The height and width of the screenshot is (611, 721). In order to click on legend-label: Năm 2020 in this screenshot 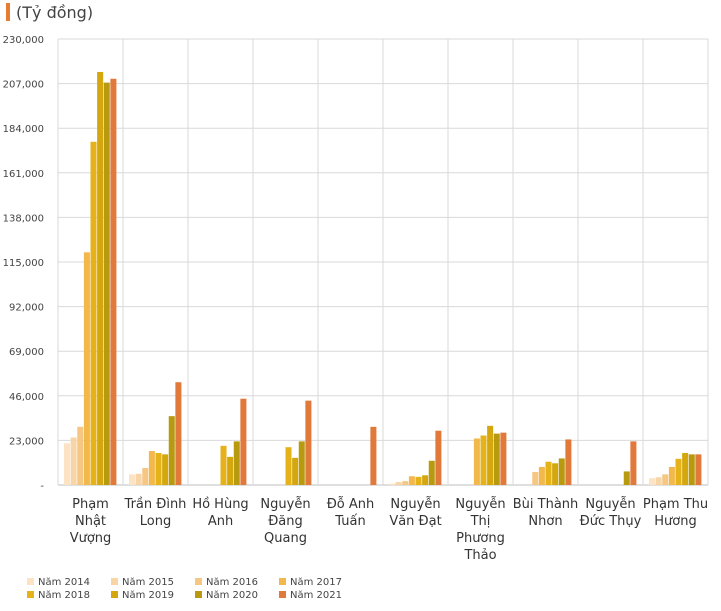, I will do `click(232, 595)`.